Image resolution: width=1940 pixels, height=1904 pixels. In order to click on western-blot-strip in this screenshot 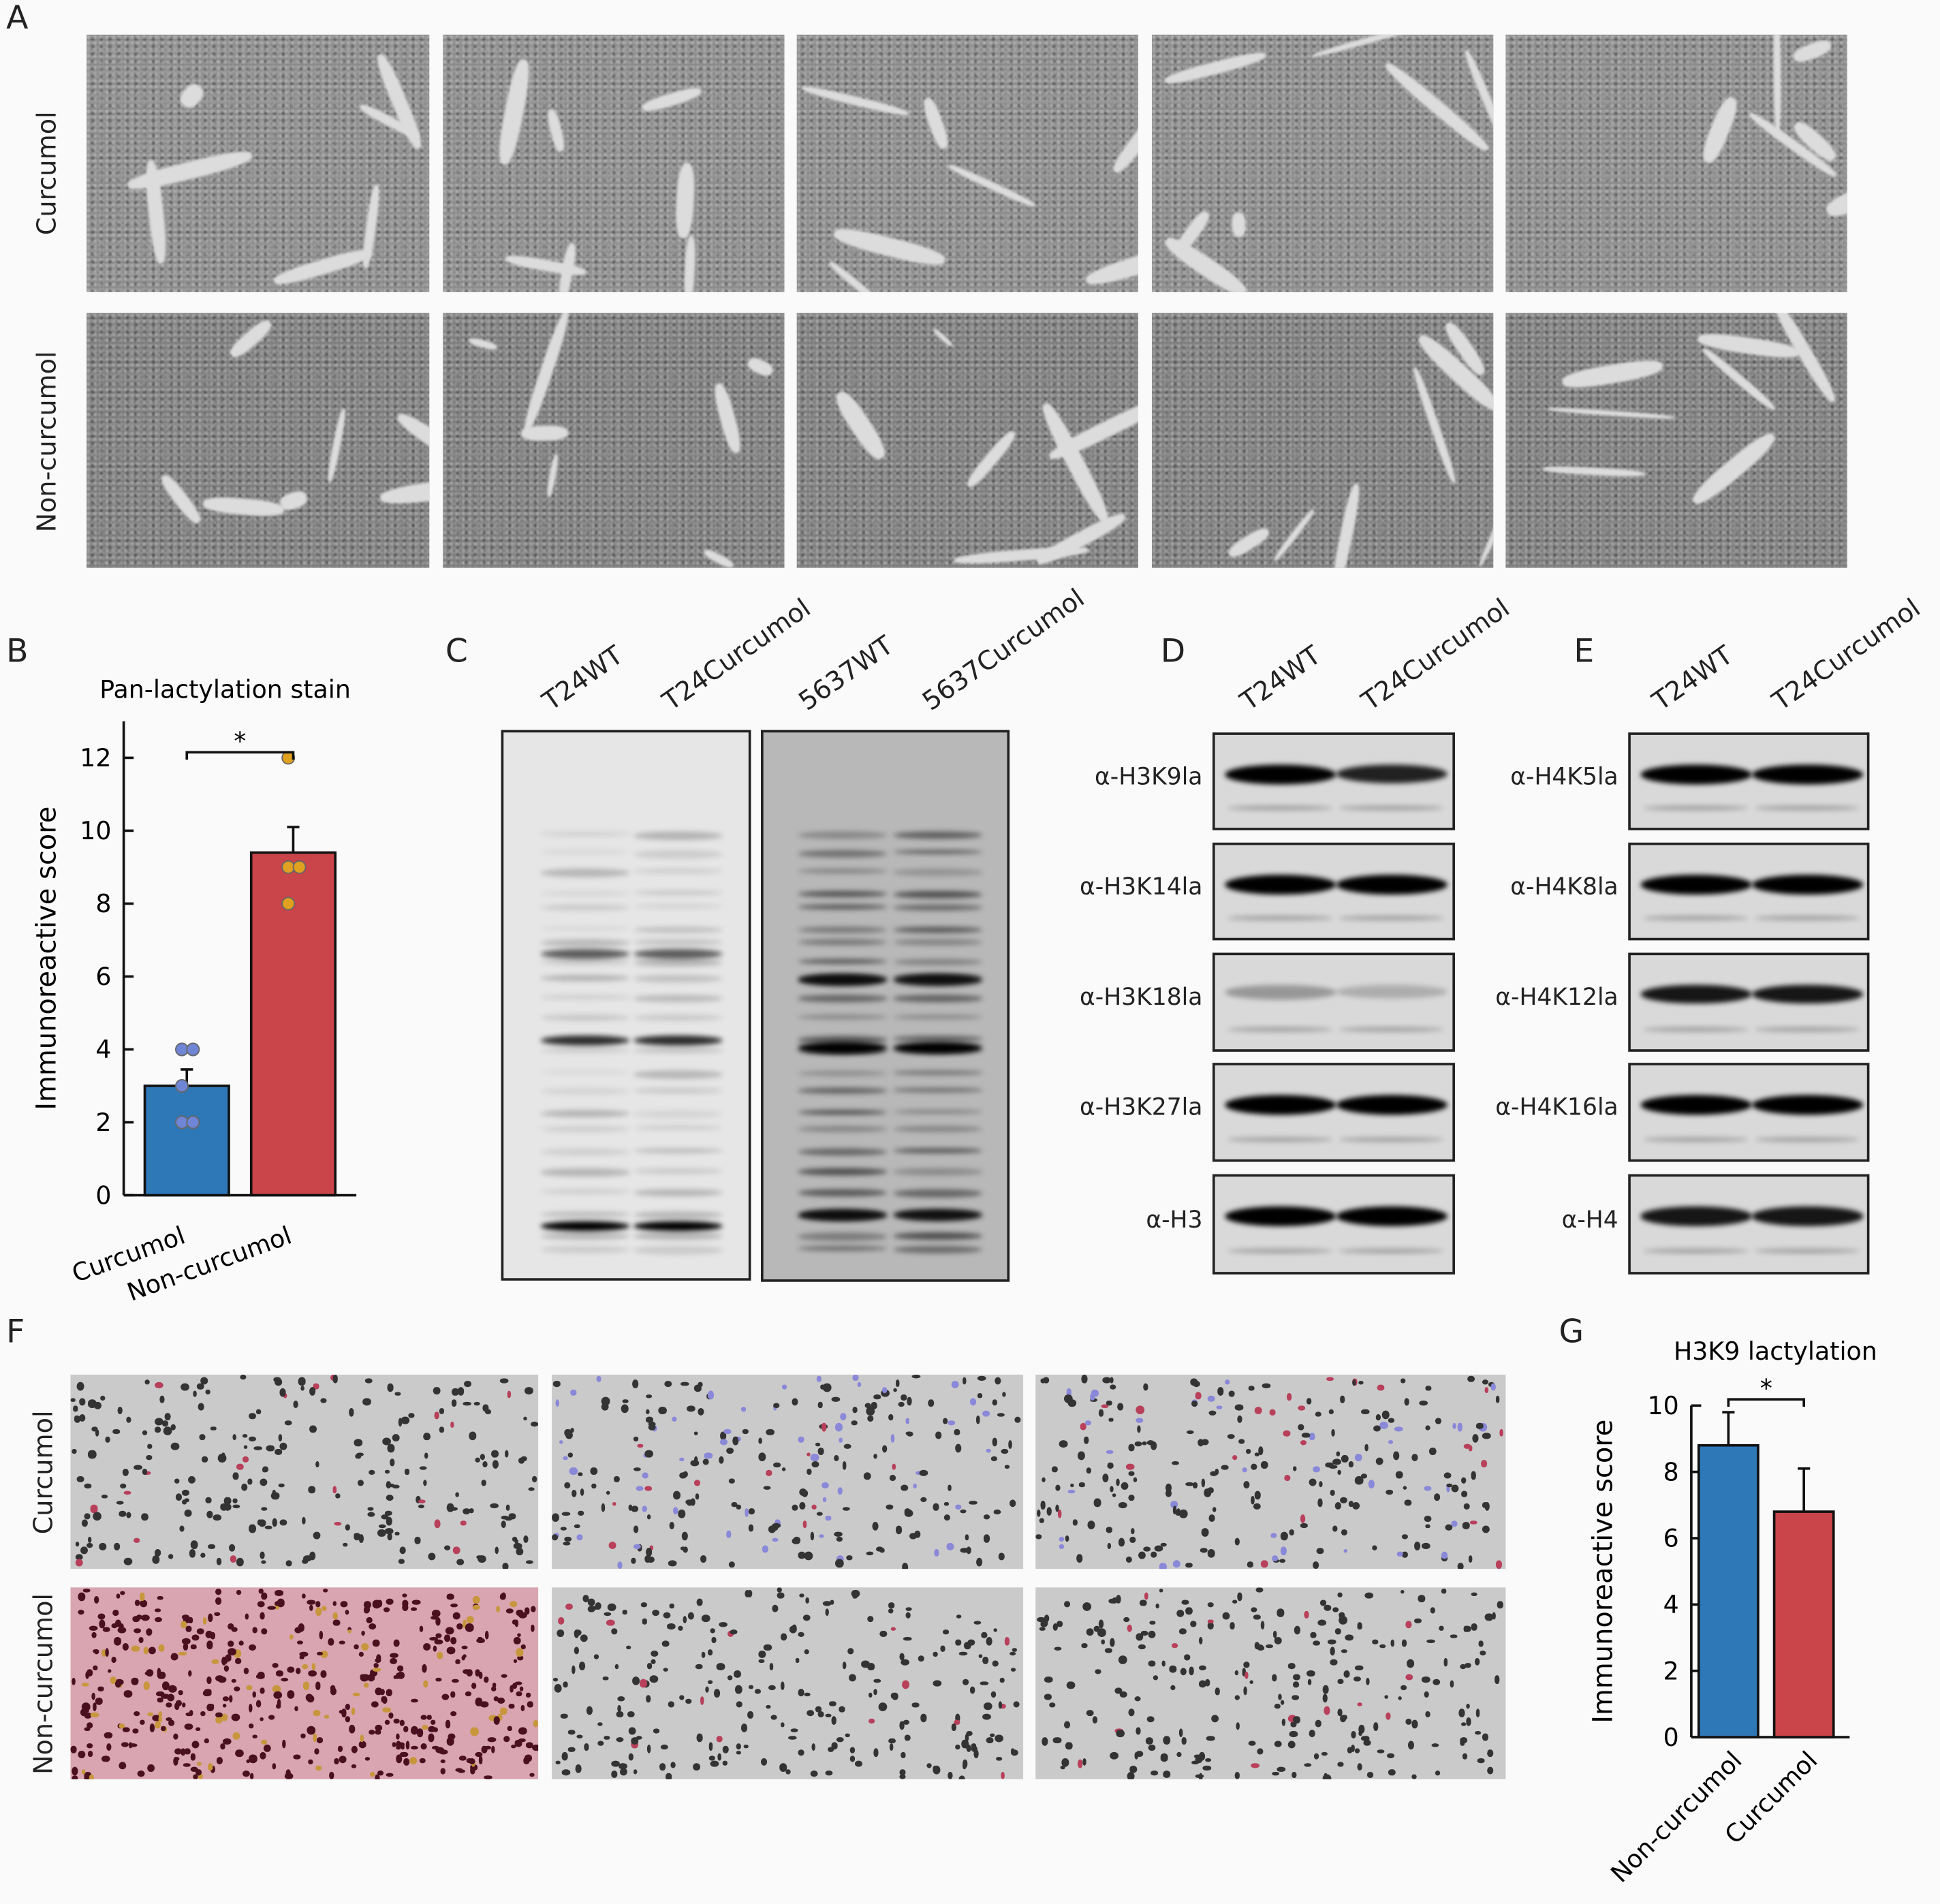, I will do `click(1749, 781)`.